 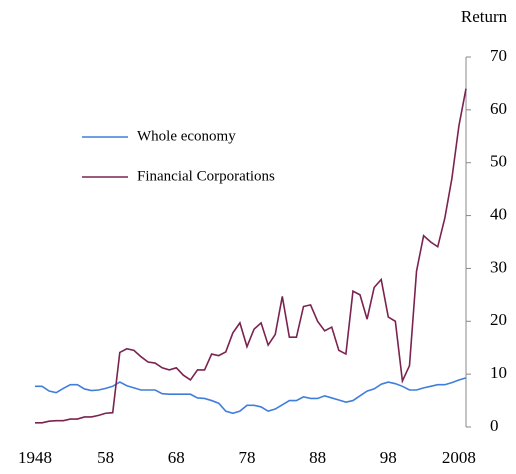 I want to click on legend-label: Whole economy, so click(x=186, y=136).